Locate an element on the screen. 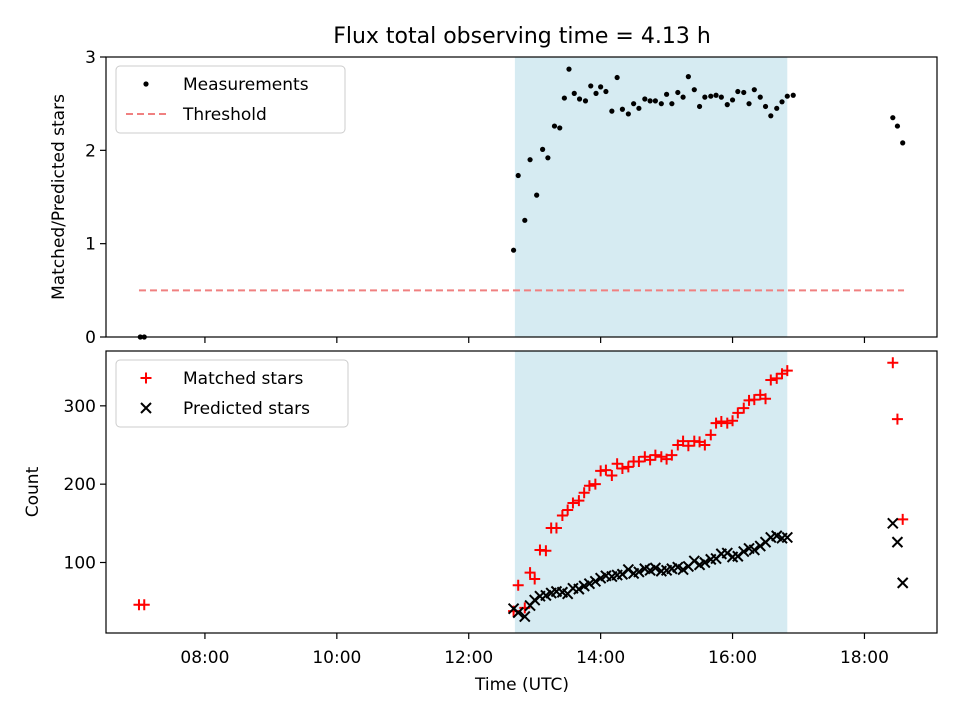  x-tick-label: 18:00 is located at coordinates (864, 658).